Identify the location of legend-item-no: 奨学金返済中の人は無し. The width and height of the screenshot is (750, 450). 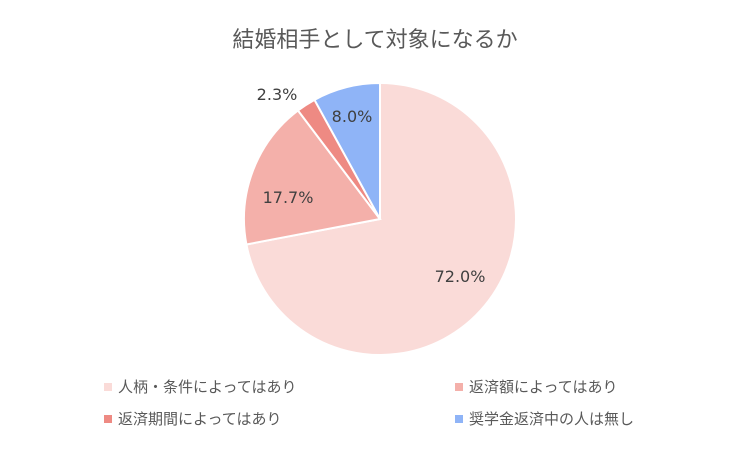
(544, 418).